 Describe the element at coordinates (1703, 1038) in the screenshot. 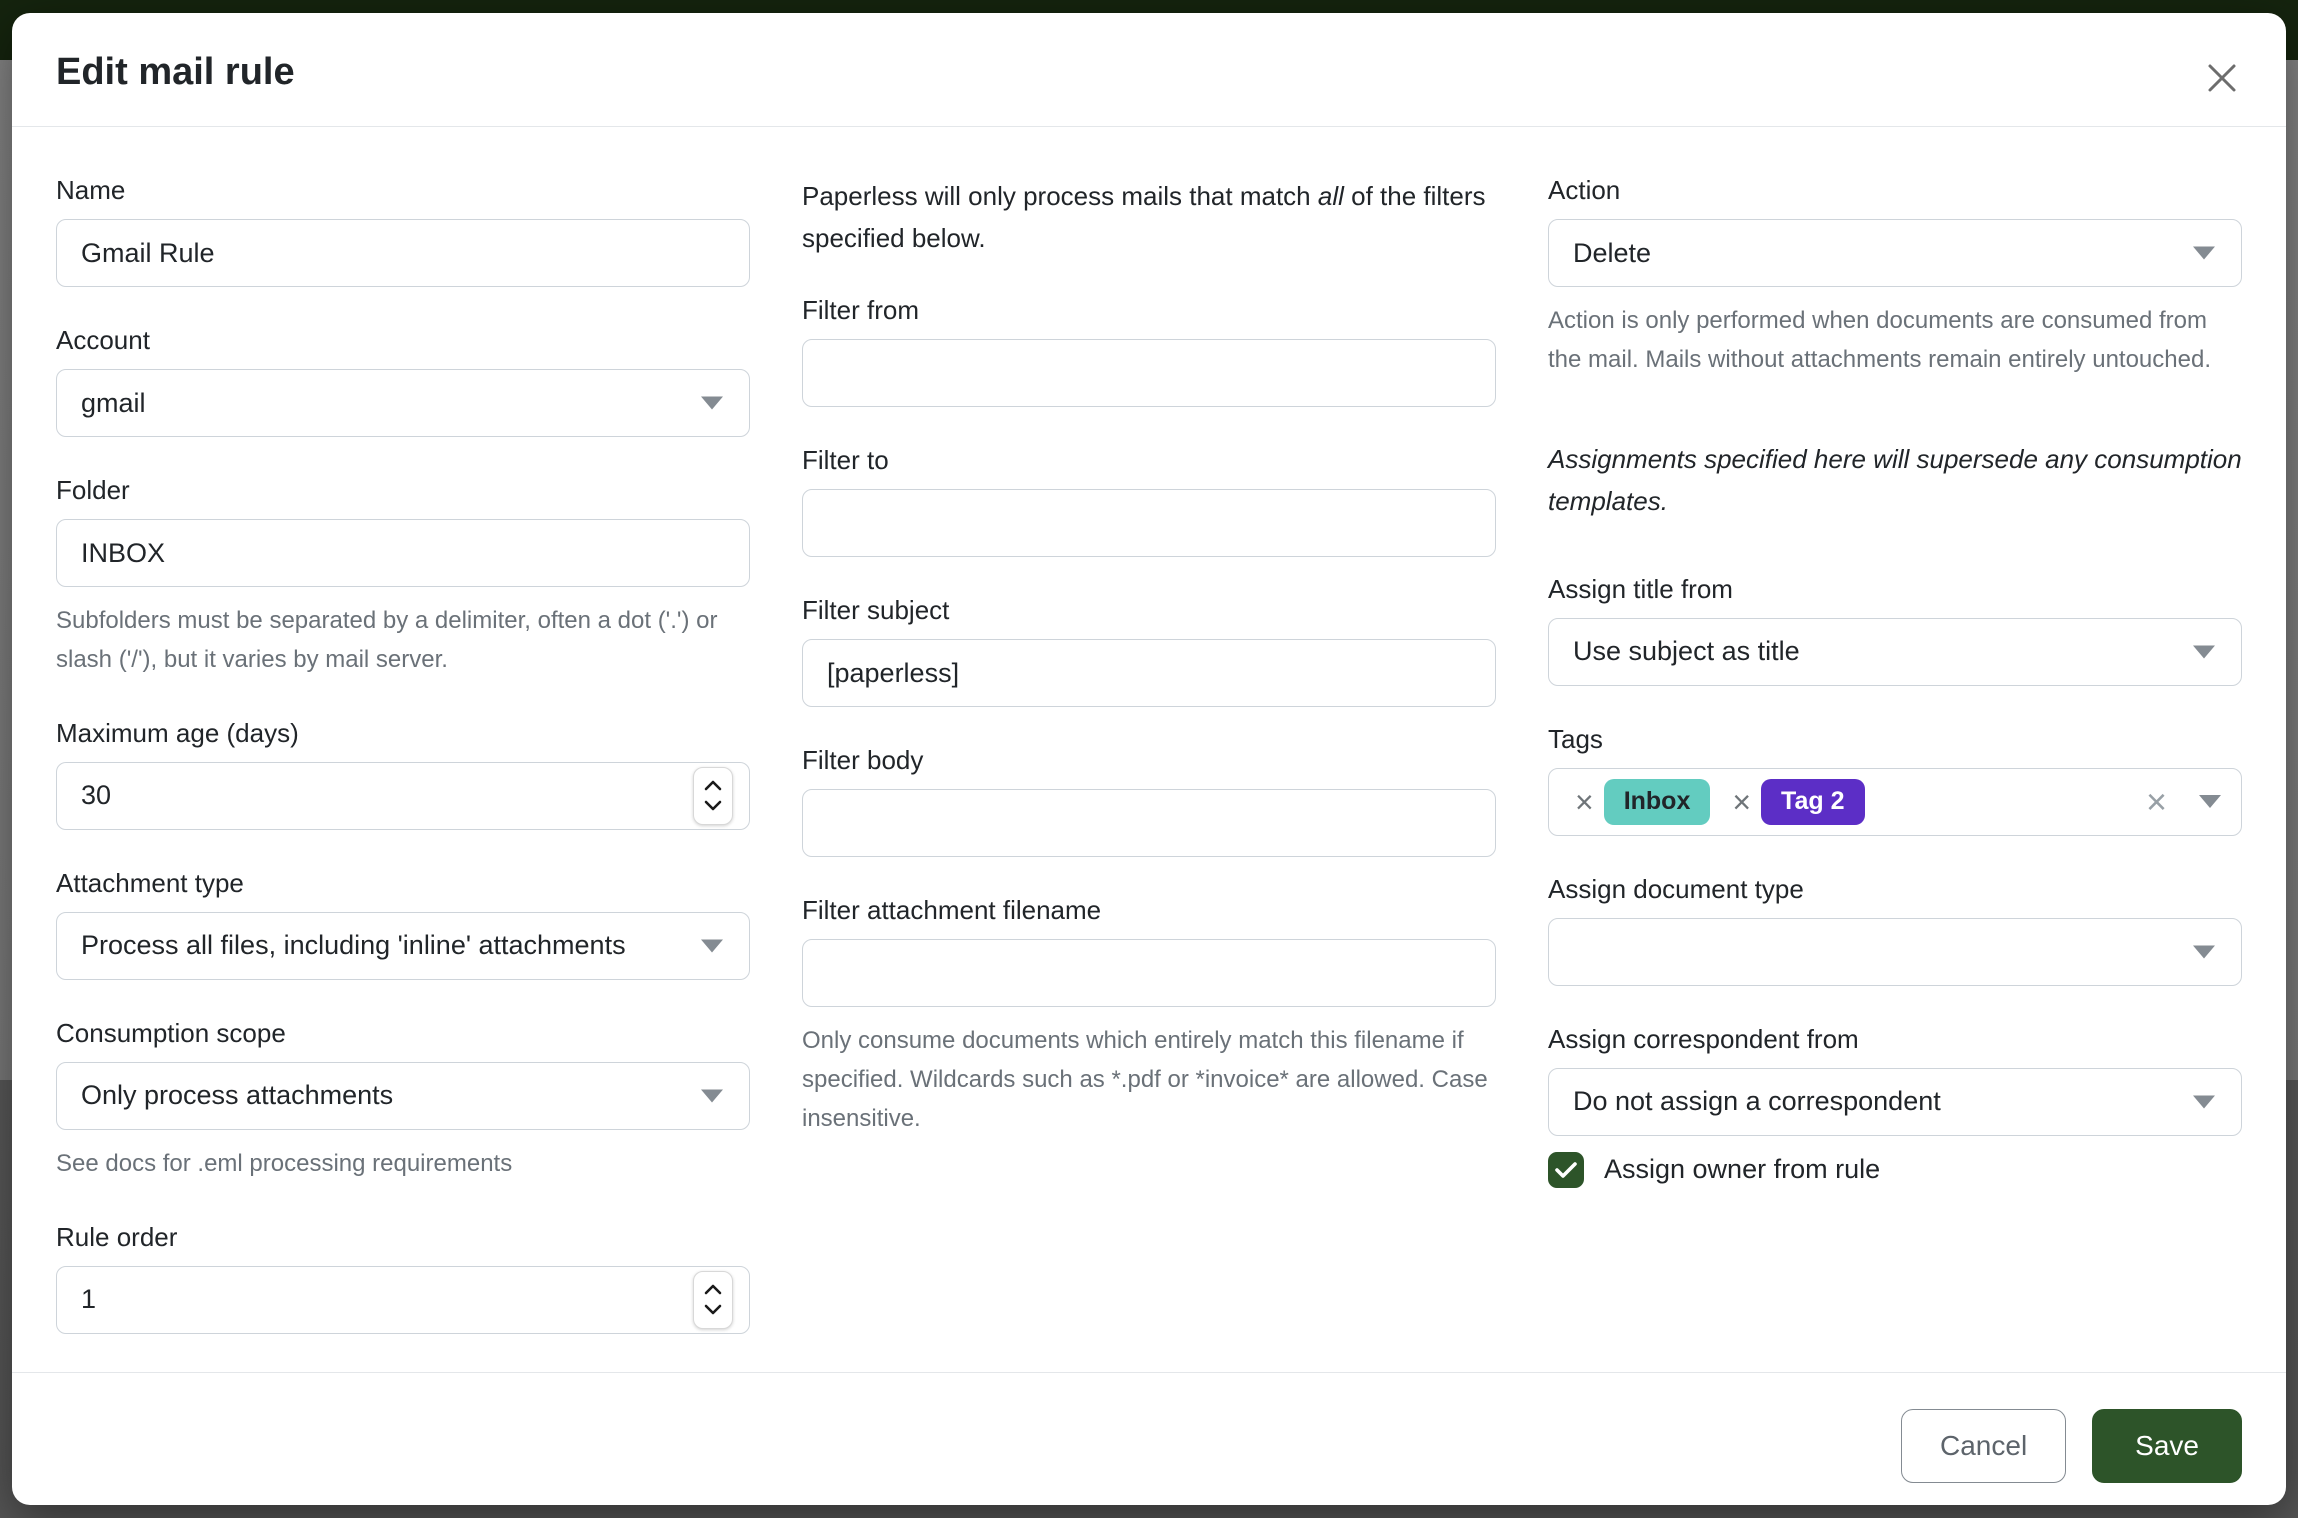

I see `assign-correspondent-label: Assign correspondent from` at that location.